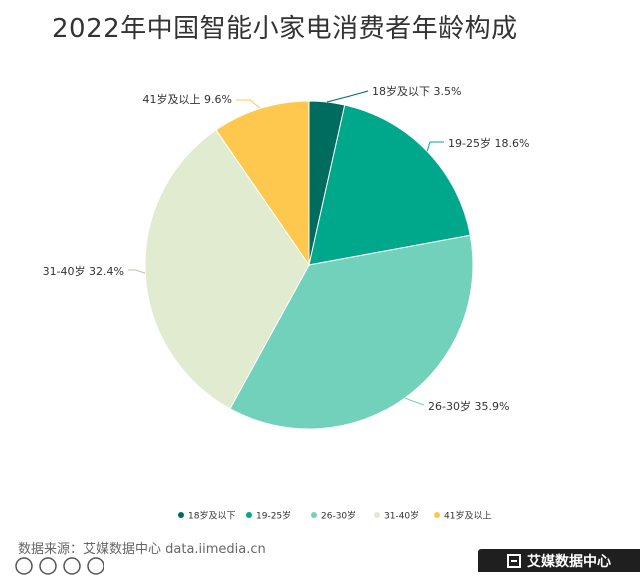 This screenshot has width=640, height=576. Describe the element at coordinates (142, 549) in the screenshot. I see `data-source-note: 数据来源：艾媒数据中心 data.iimedia.cn` at that location.